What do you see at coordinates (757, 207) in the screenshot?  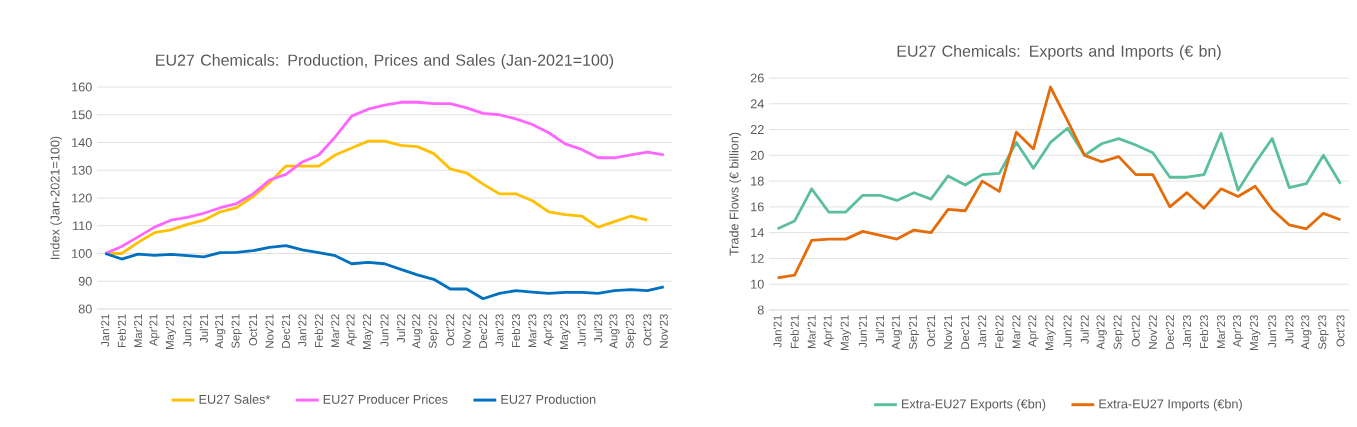 I see `y-tick-label: 16` at bounding box center [757, 207].